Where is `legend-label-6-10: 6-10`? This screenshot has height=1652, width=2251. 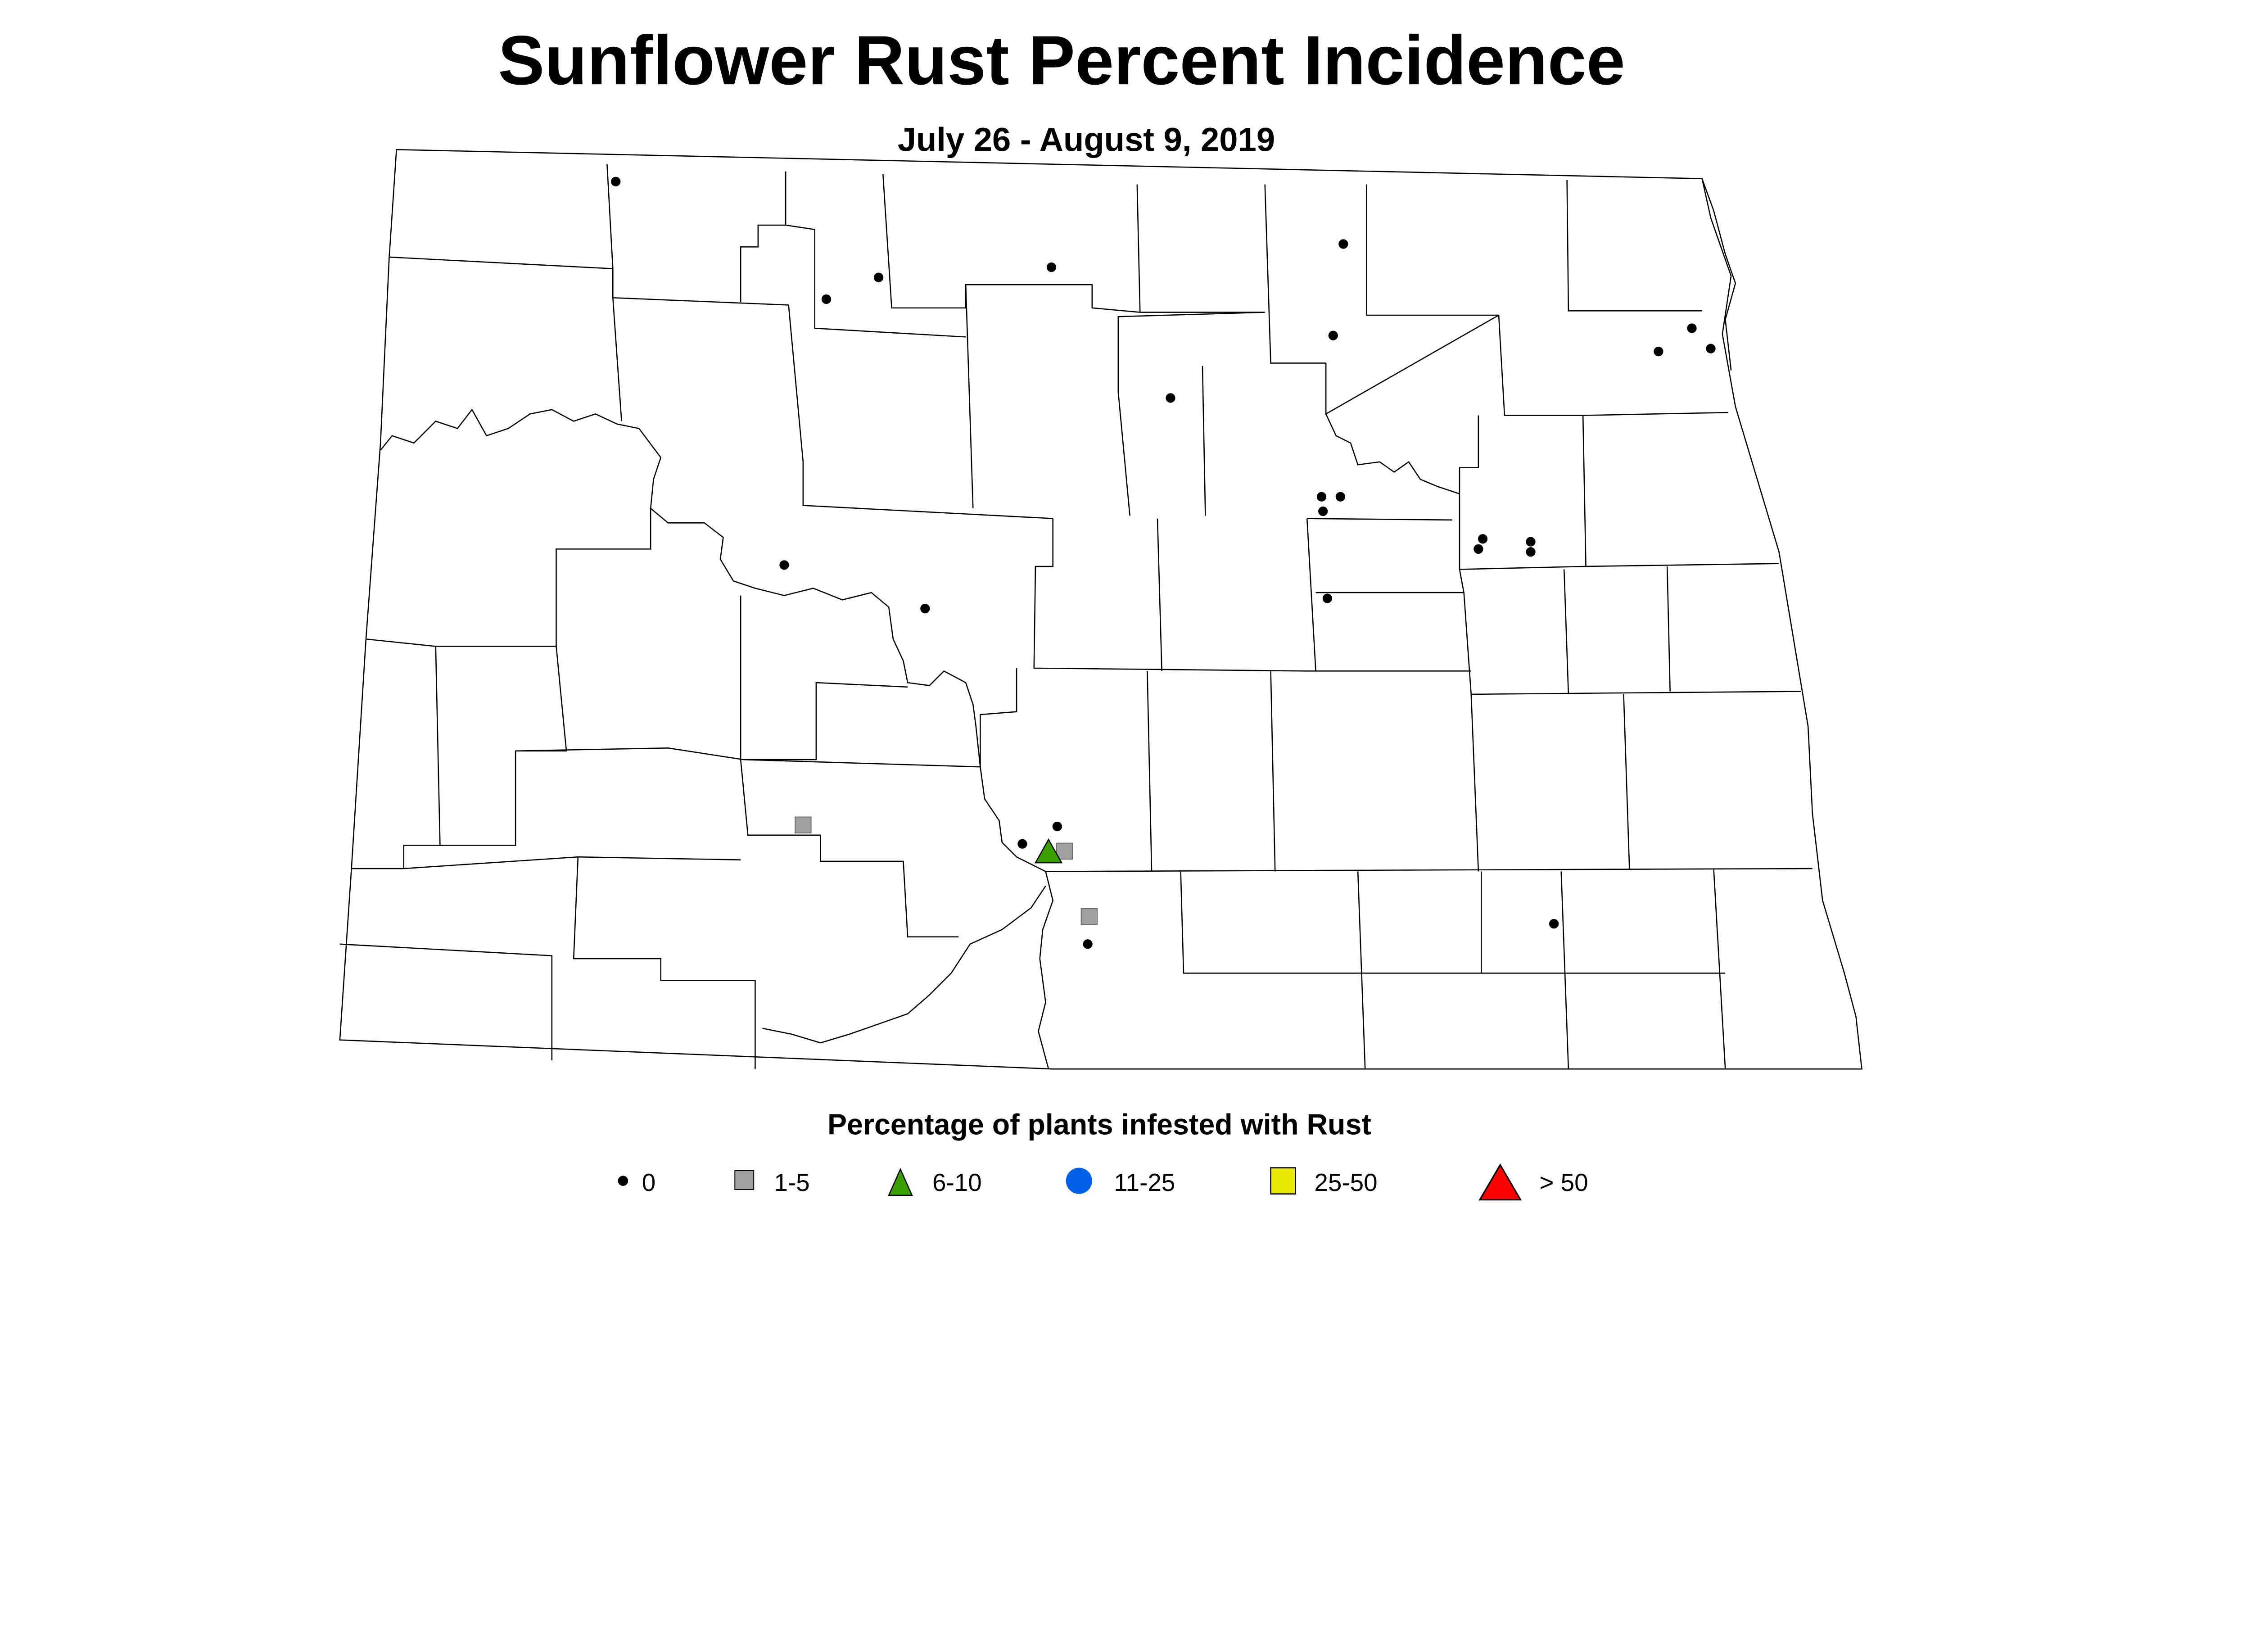
legend-label-6-10: 6-10 is located at coordinates (957, 1182).